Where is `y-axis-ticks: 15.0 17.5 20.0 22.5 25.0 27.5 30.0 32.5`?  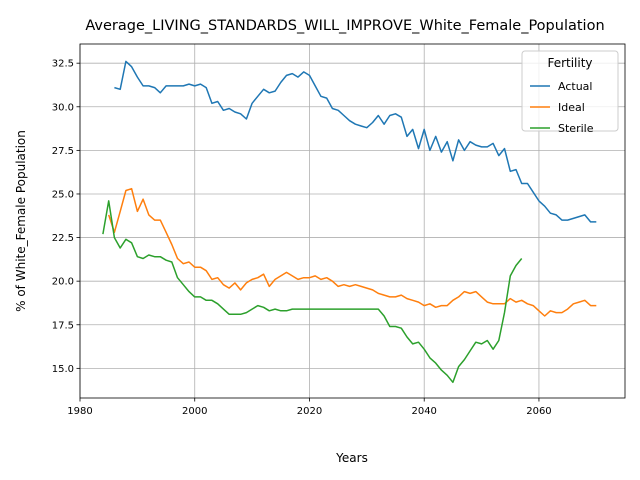
y-axis-ticks: 15.0 17.5 20.0 22.5 25.0 27.5 30.0 32.5 is located at coordinates (66, 217).